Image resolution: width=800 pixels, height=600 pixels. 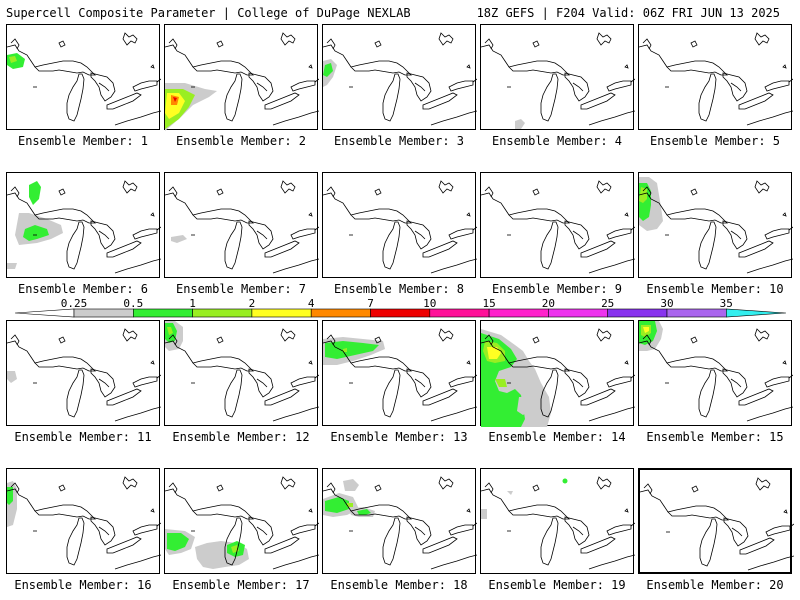 What do you see at coordinates (241, 289) in the screenshot?
I see `ensemble-member-label: Ensemble Member: 7` at bounding box center [241, 289].